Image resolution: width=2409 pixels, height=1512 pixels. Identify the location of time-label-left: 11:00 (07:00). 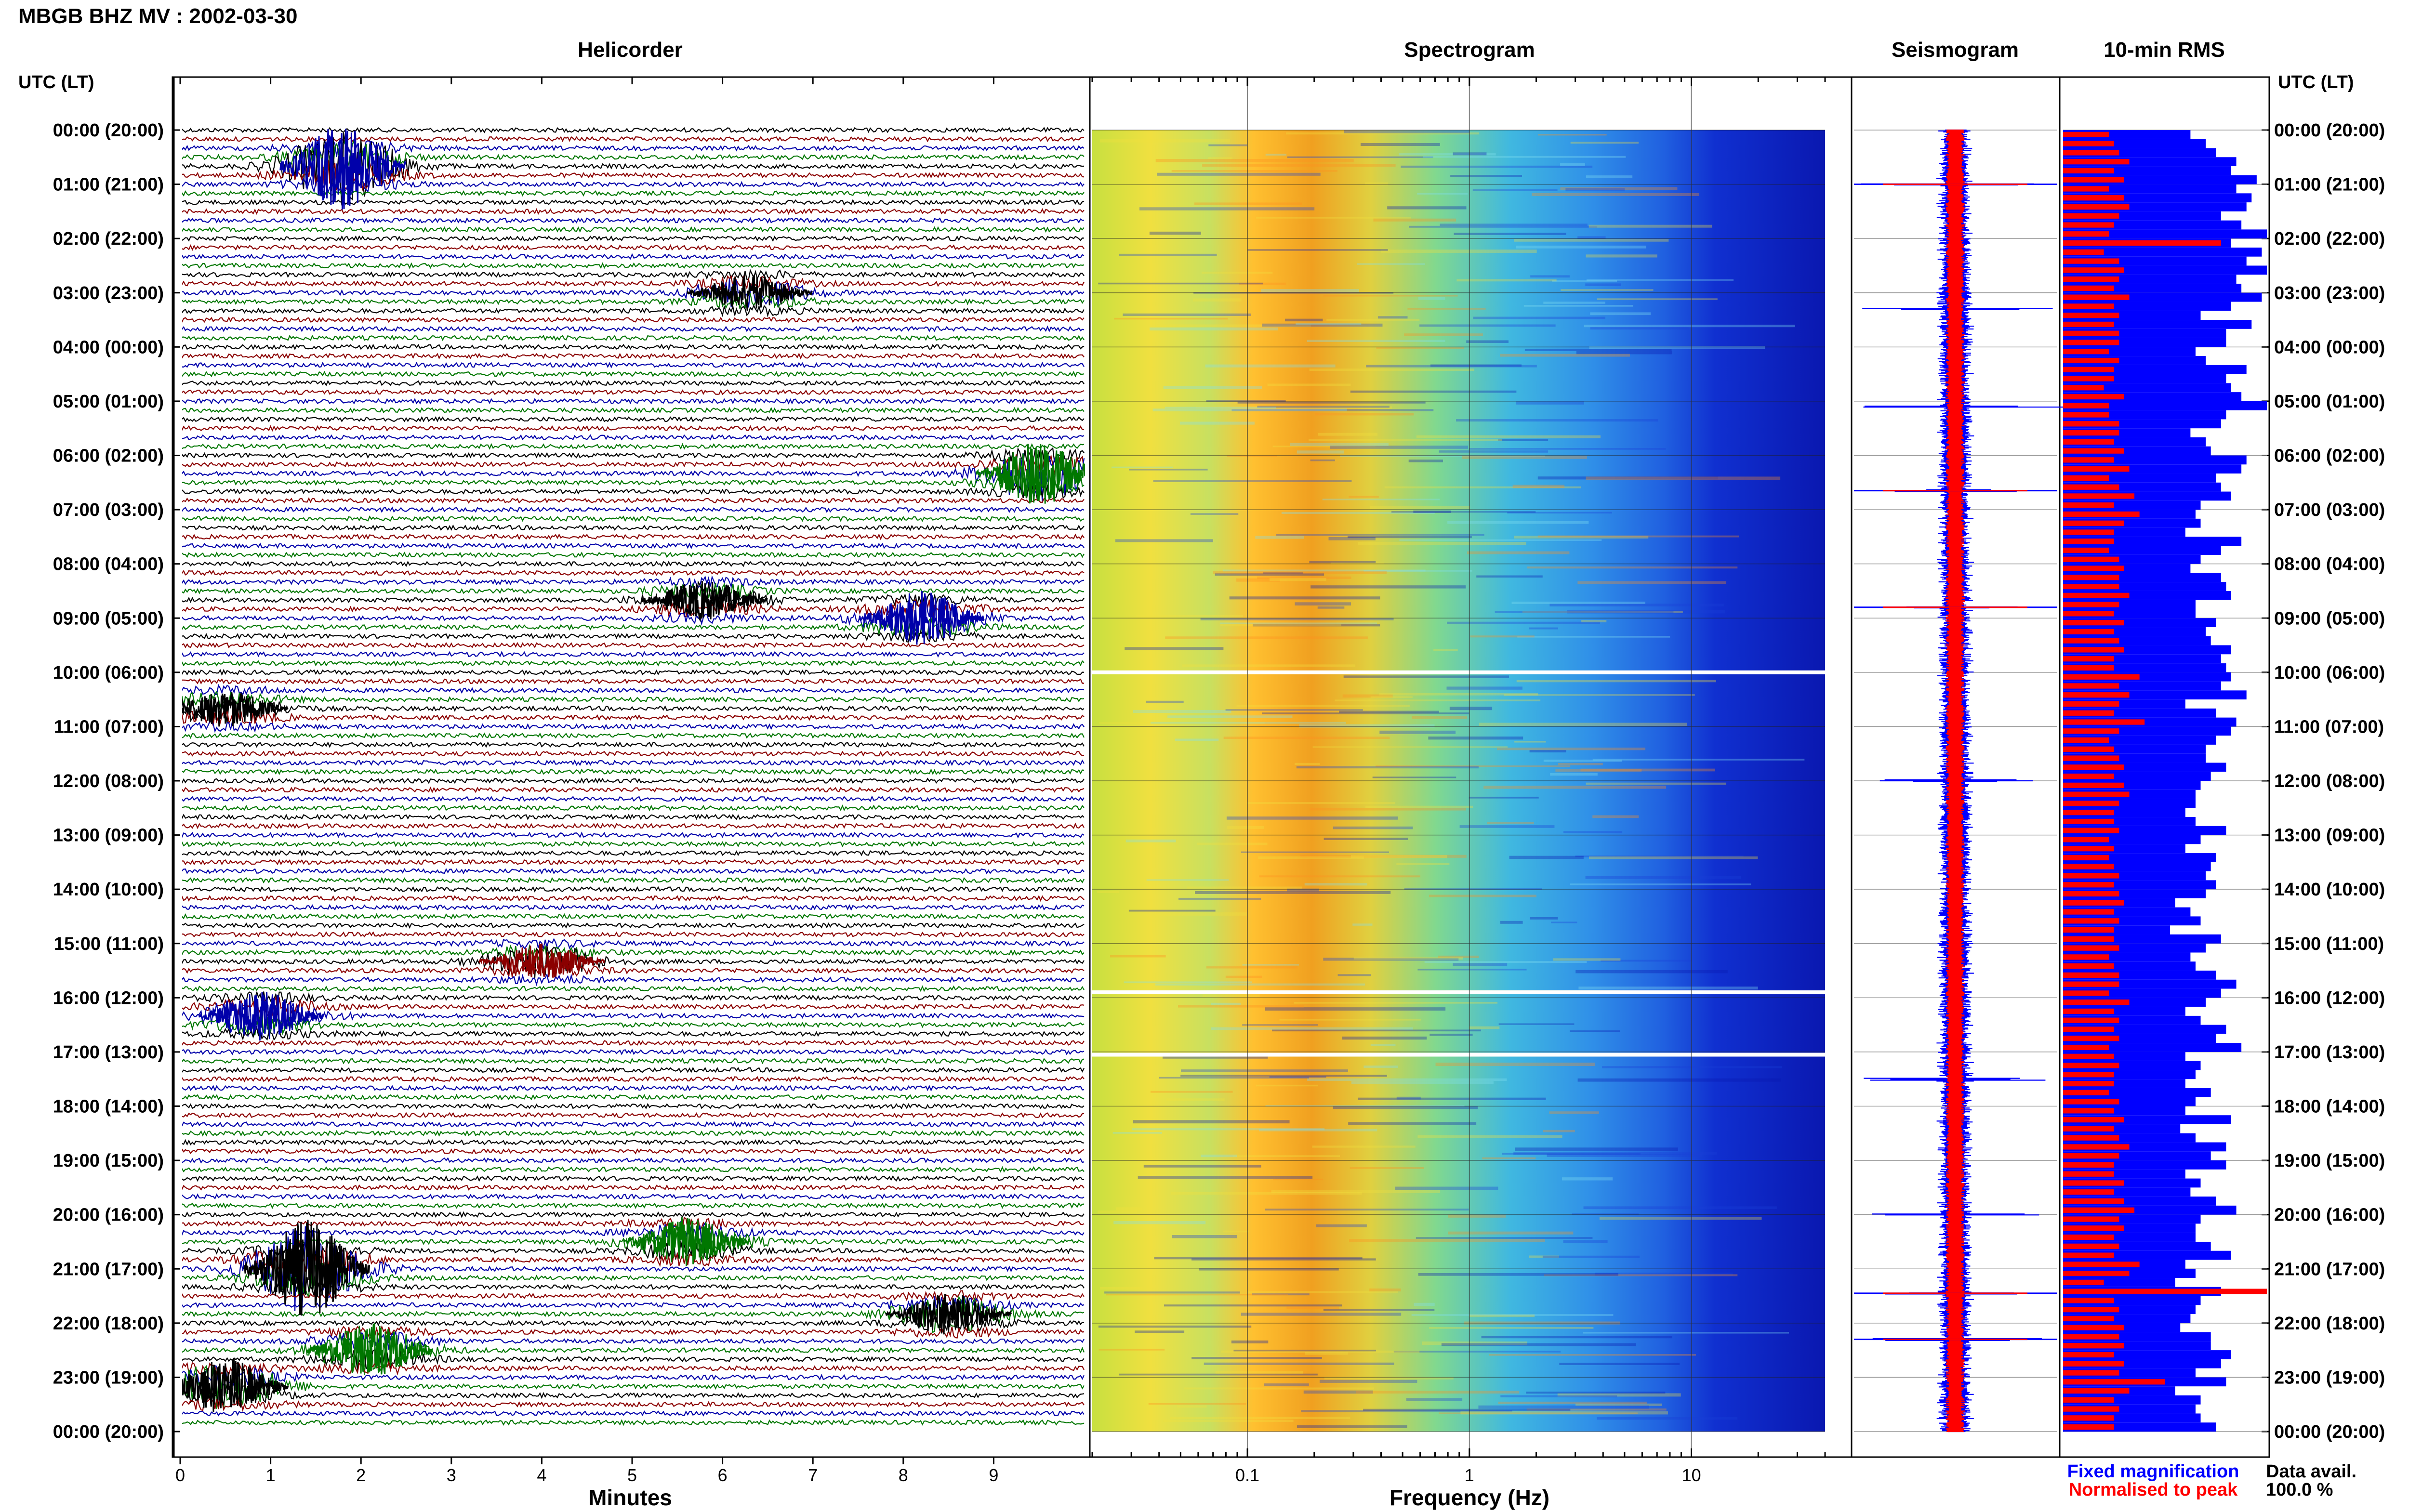
(109, 727).